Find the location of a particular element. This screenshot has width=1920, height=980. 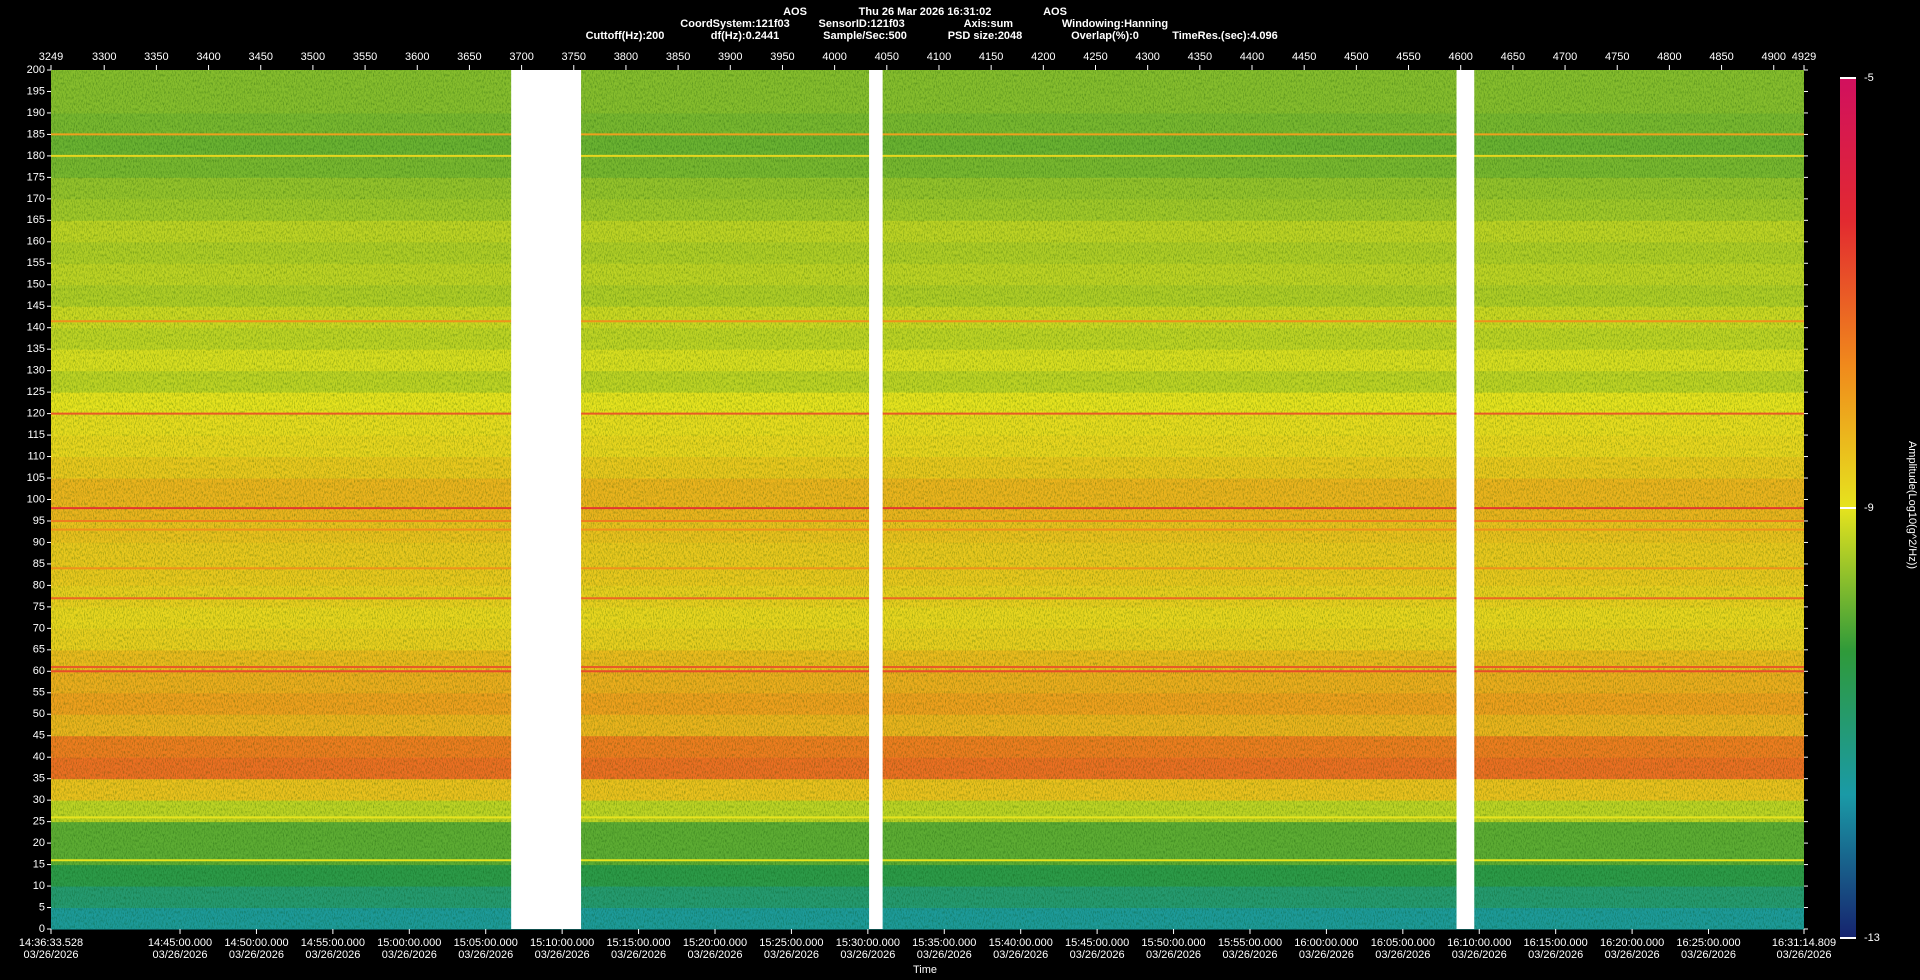

x-tick-label: 3800 is located at coordinates (626, 57).